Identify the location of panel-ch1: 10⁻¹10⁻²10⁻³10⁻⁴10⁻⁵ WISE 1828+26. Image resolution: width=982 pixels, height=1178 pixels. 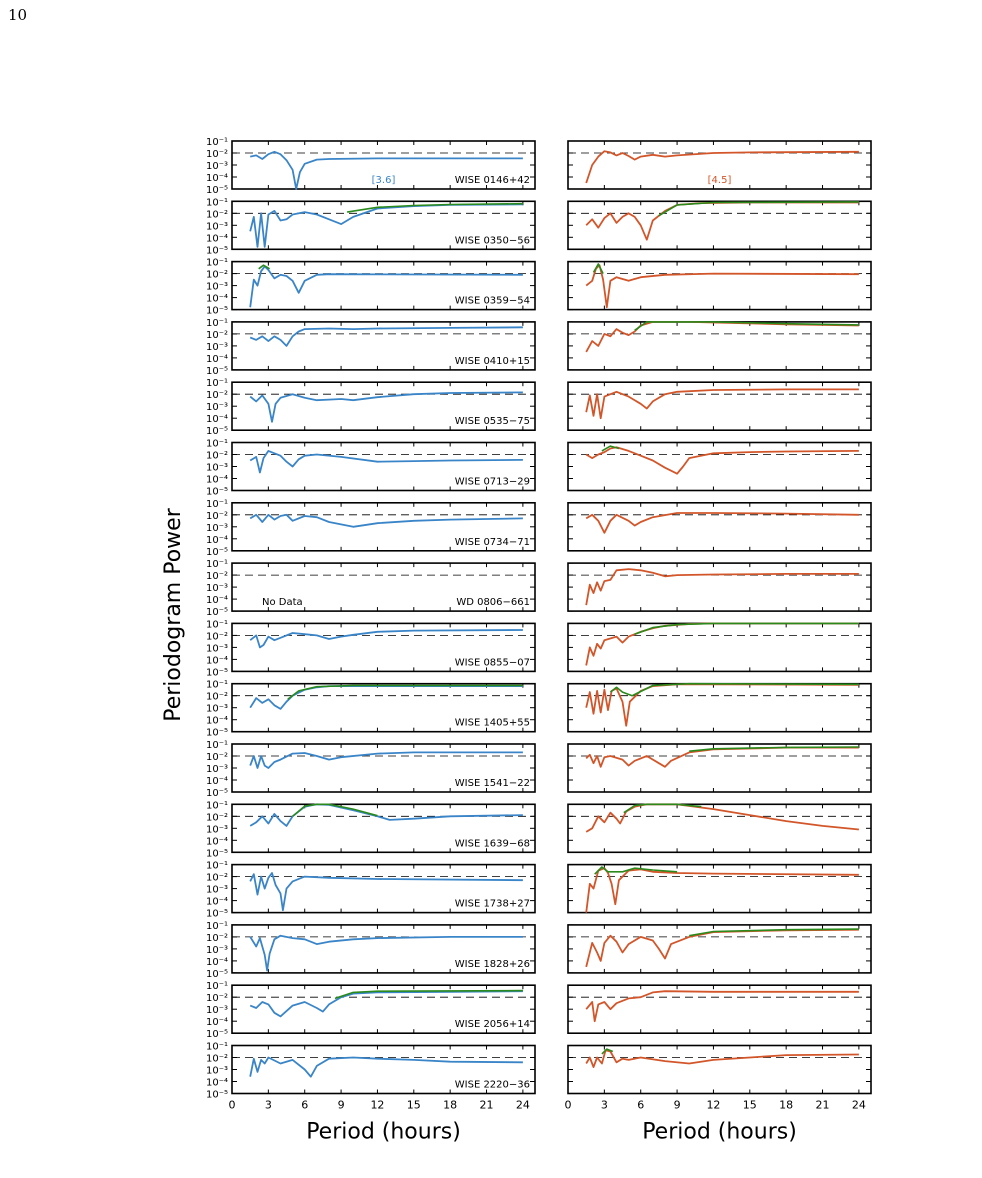
(371, 950).